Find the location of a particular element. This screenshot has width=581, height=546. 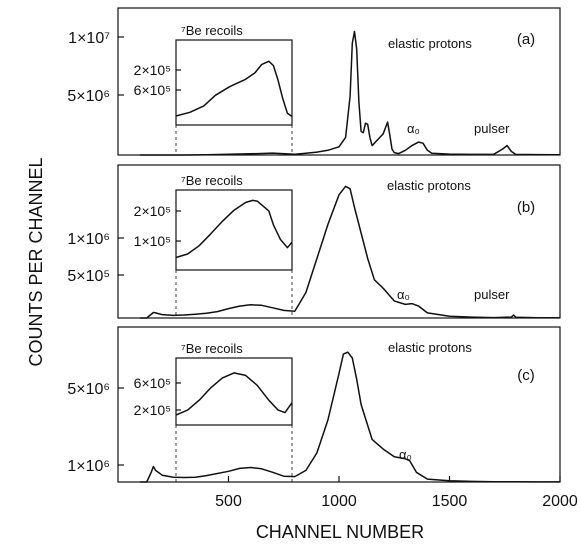

x-tick-label: 1000 is located at coordinates (339, 501).